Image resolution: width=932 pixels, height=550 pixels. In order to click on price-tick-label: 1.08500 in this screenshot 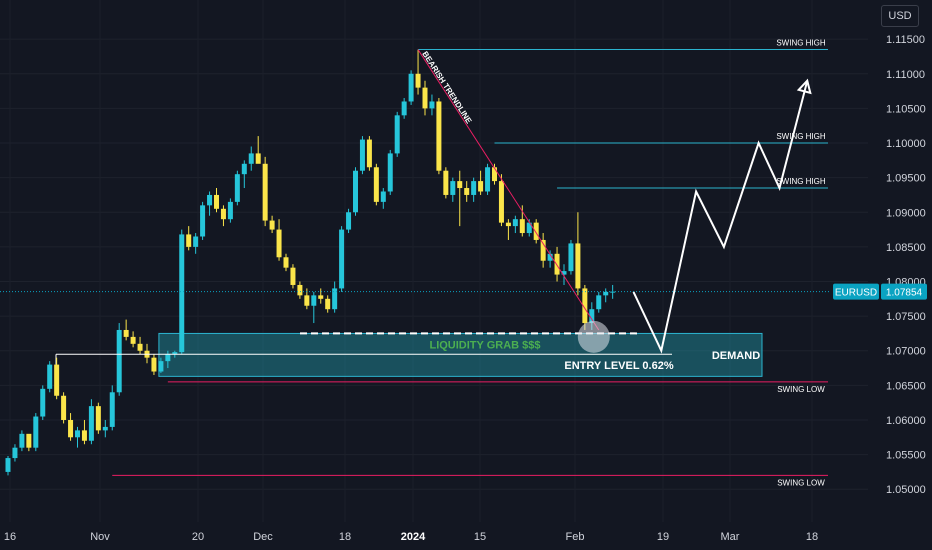, I will do `click(906, 248)`.